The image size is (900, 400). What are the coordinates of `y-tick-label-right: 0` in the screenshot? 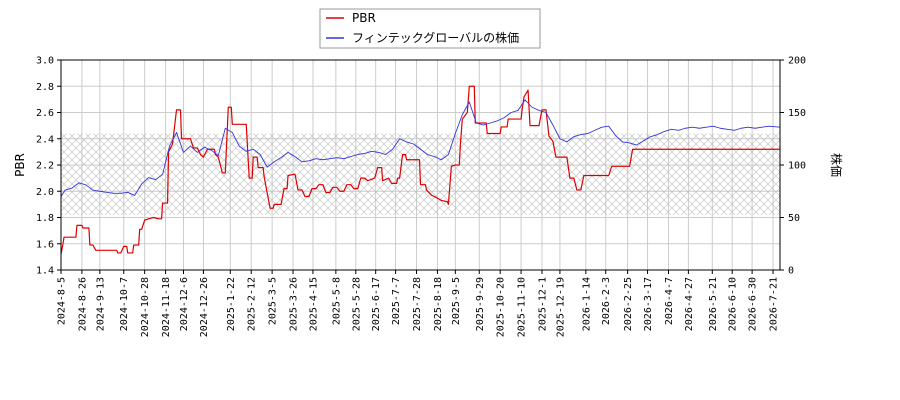 It's located at (791, 271).